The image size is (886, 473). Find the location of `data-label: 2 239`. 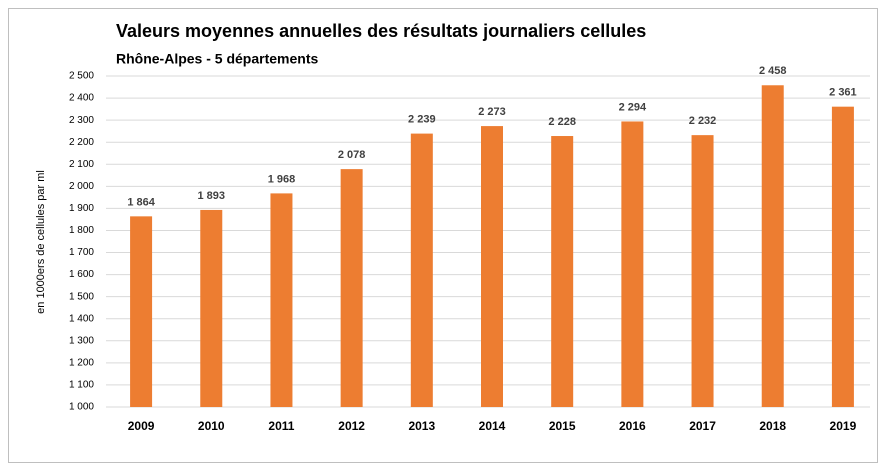

data-label: 2 239 is located at coordinates (422, 120).